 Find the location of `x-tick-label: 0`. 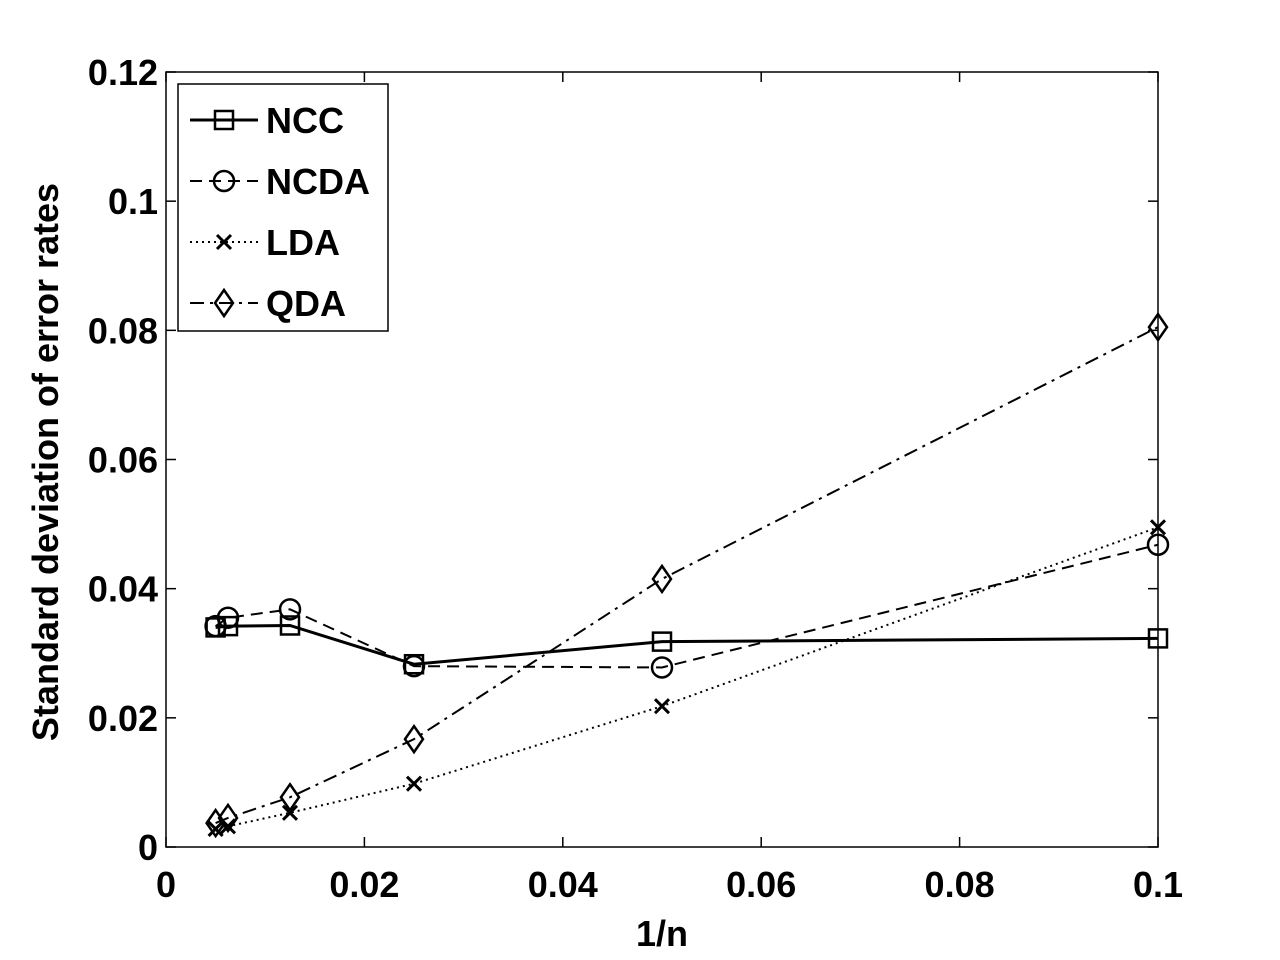

x-tick-label: 0 is located at coordinates (166, 884).